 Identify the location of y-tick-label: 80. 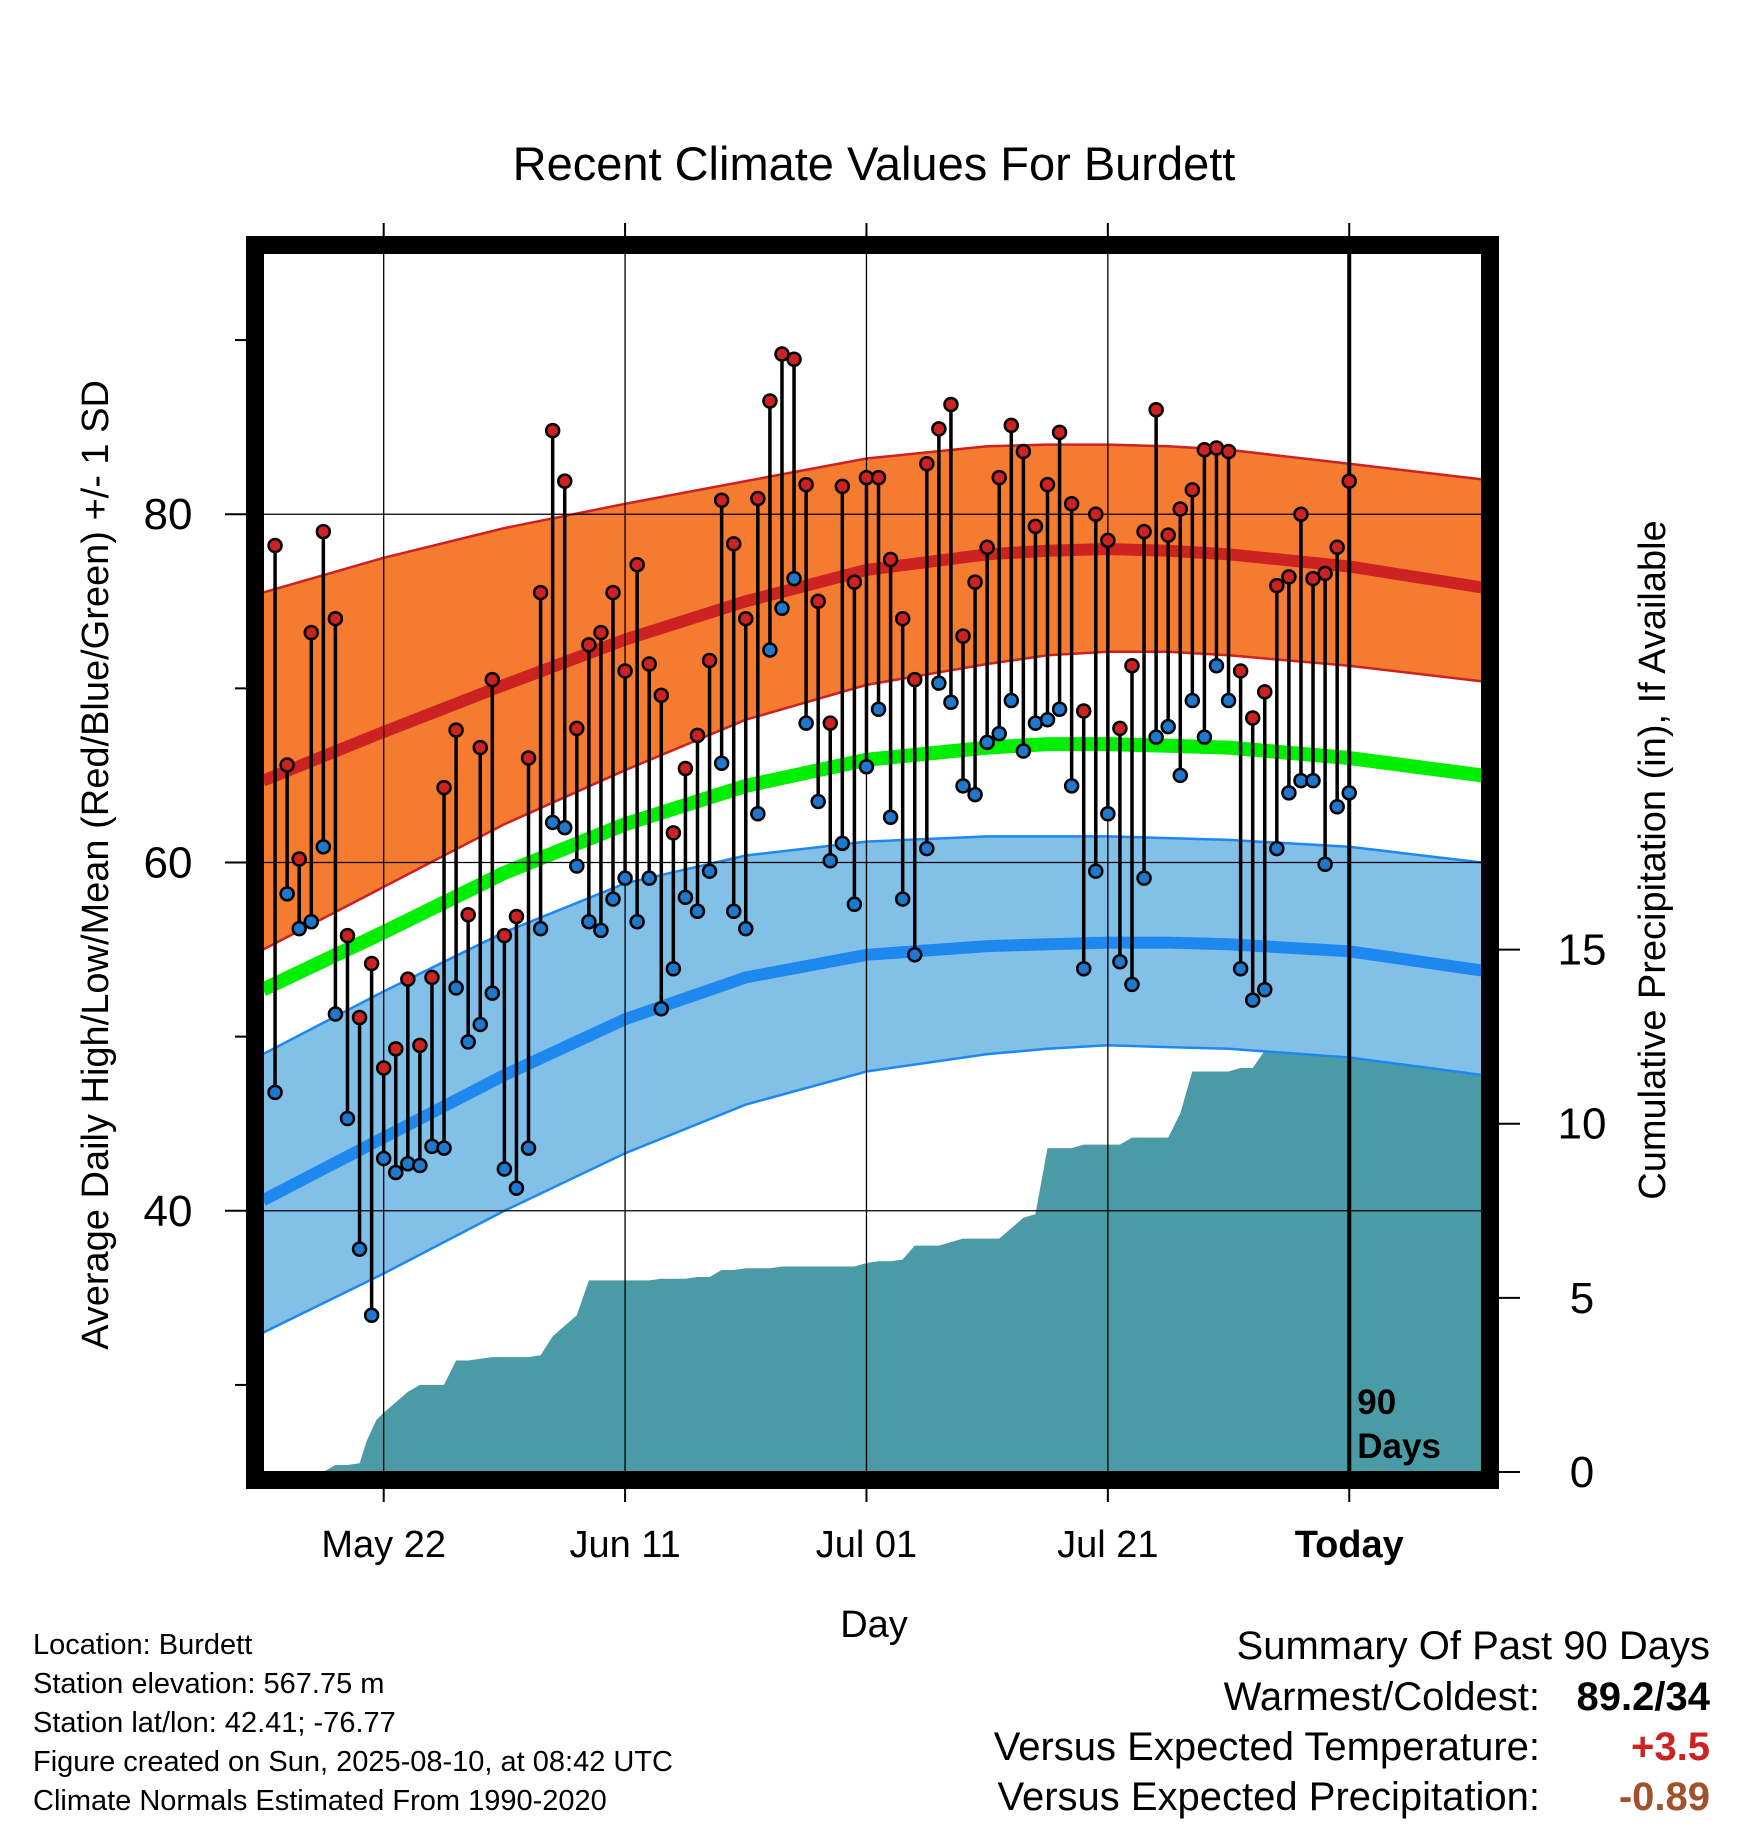
(168, 514).